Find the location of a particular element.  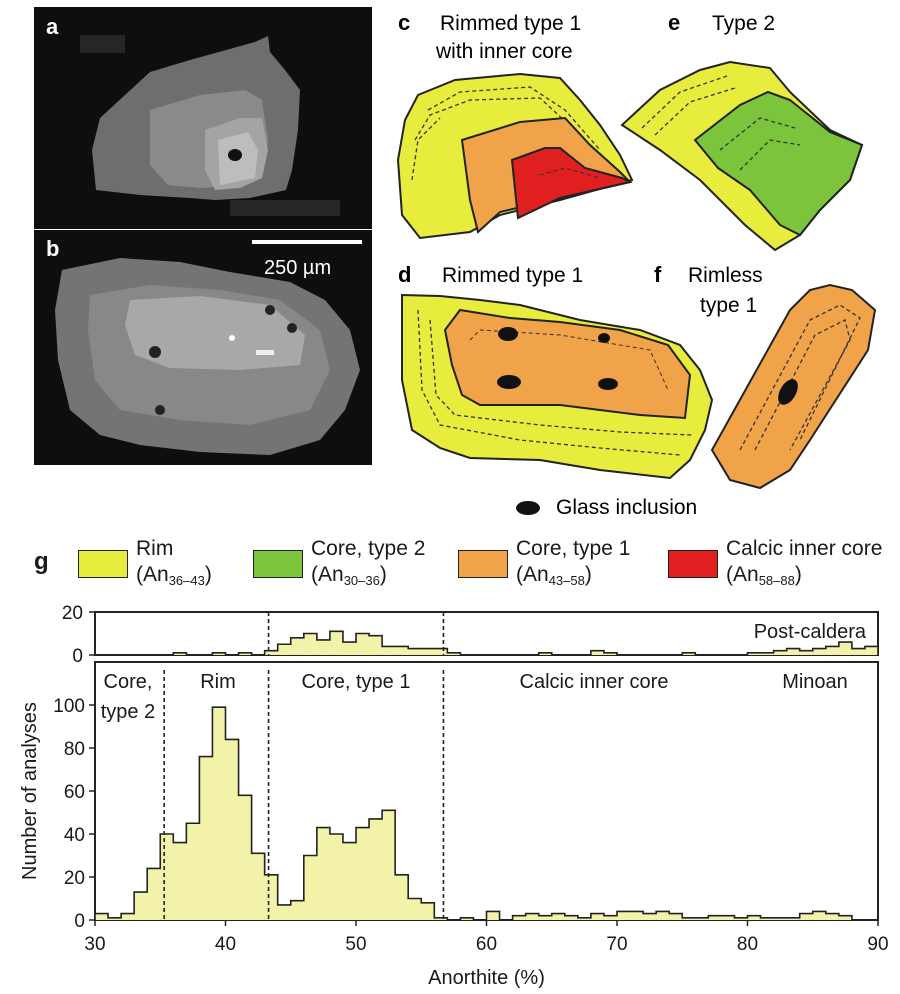

panel-f-title-2: type 1 is located at coordinates (728, 305).